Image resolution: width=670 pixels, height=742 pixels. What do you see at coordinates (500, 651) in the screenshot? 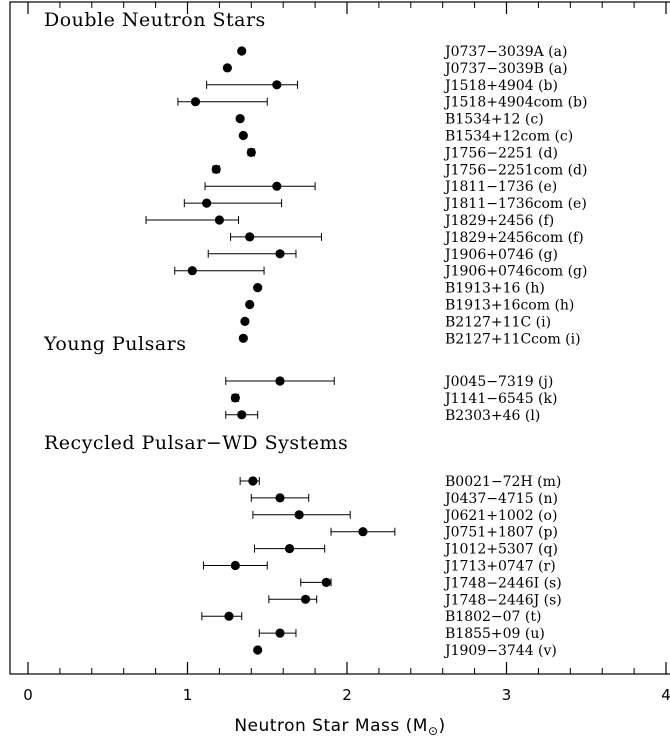
I see `pulsar-label: J1909−3744 (v)` at bounding box center [500, 651].